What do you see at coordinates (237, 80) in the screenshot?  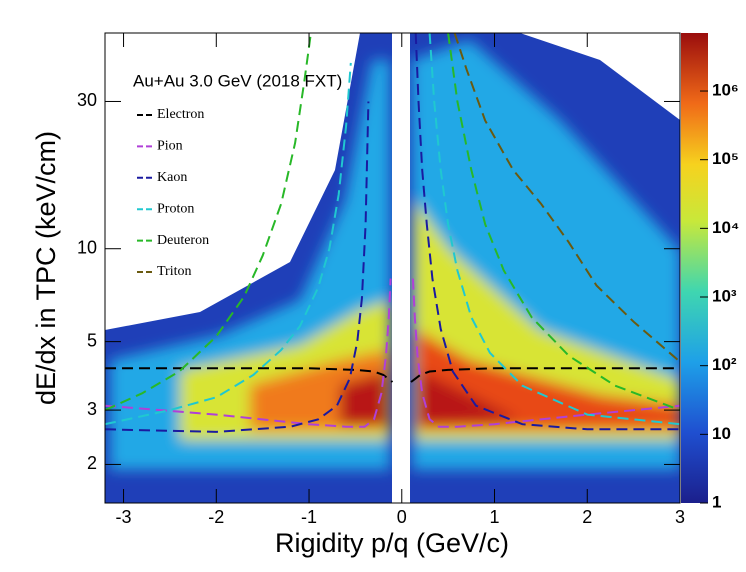 I see `annotation: Au+Au 3.0 GeV (2018 FXT)` at bounding box center [237, 80].